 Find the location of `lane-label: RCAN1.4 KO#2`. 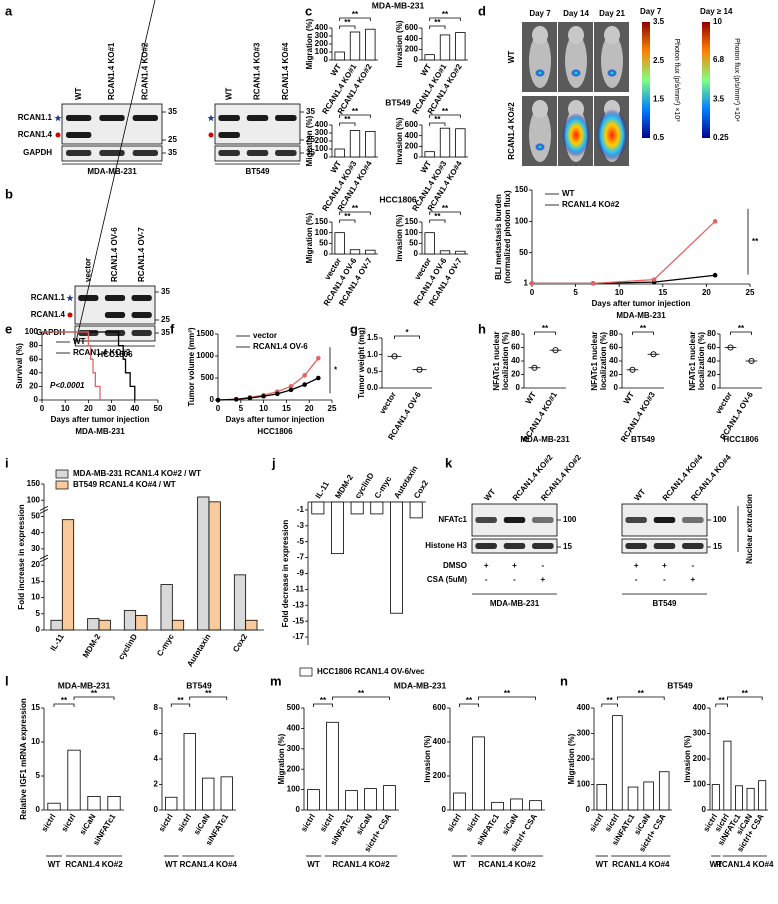

lane-label: RCAN1.4 KO#2 is located at coordinates (144, 71).